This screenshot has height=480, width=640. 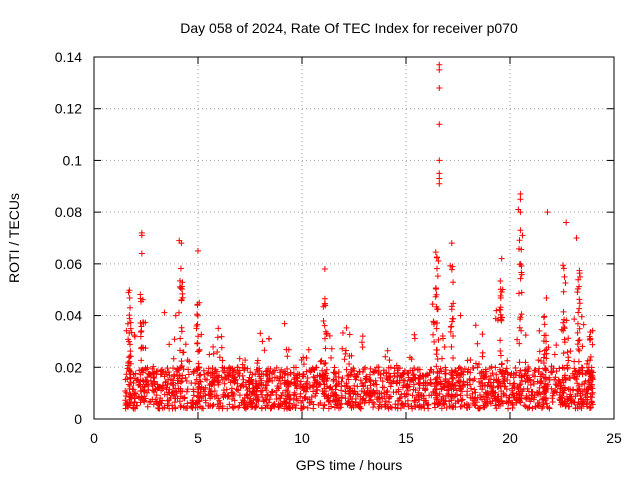 I want to click on y-tick-label: 0.06, so click(x=68, y=264).